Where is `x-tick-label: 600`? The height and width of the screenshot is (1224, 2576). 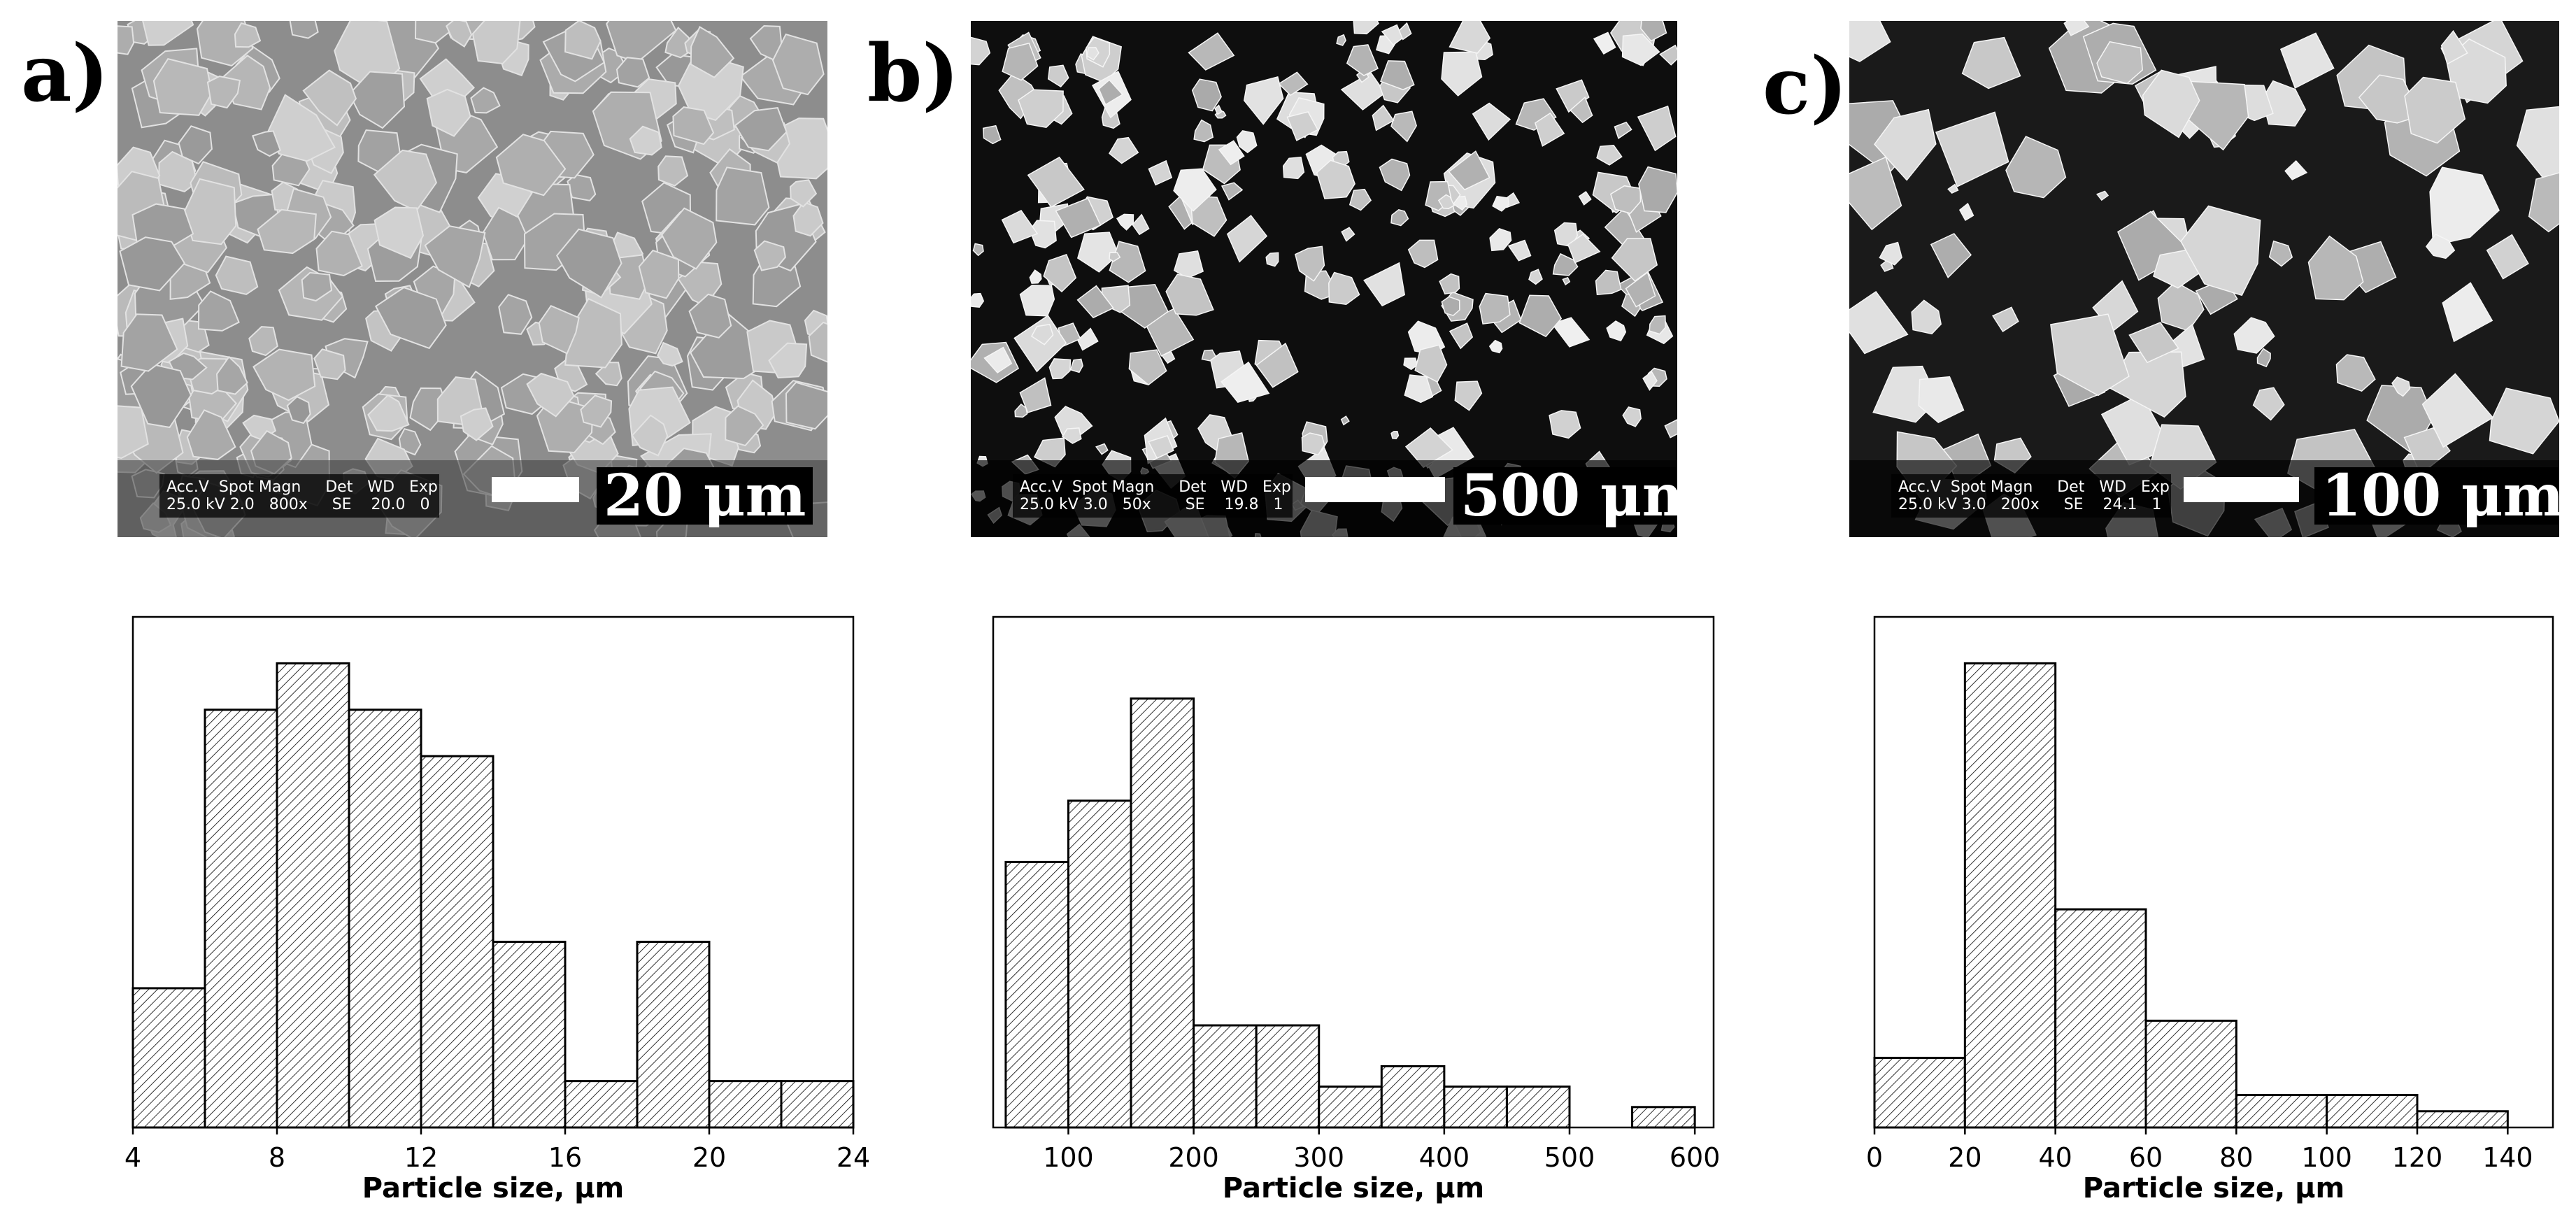
x-tick-label: 600 is located at coordinates (1695, 1157).